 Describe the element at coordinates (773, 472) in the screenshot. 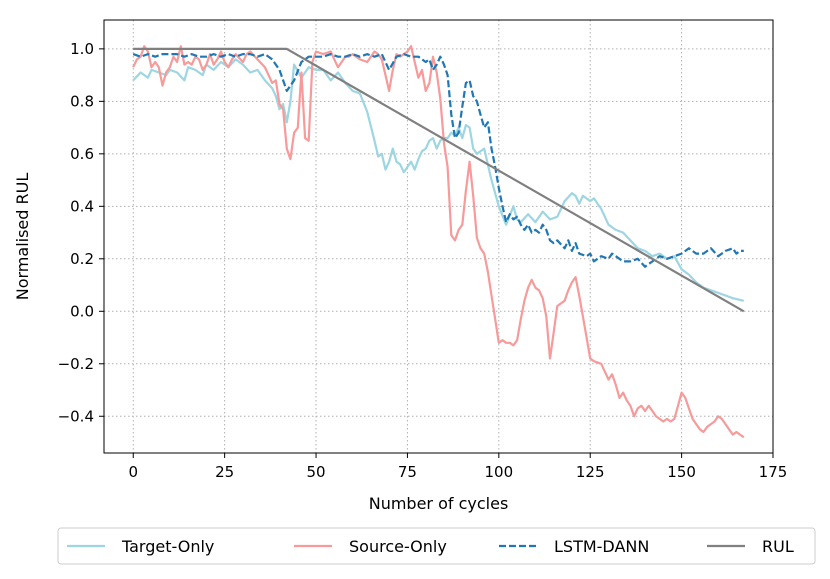

I see `x-tick-label: 175` at that location.